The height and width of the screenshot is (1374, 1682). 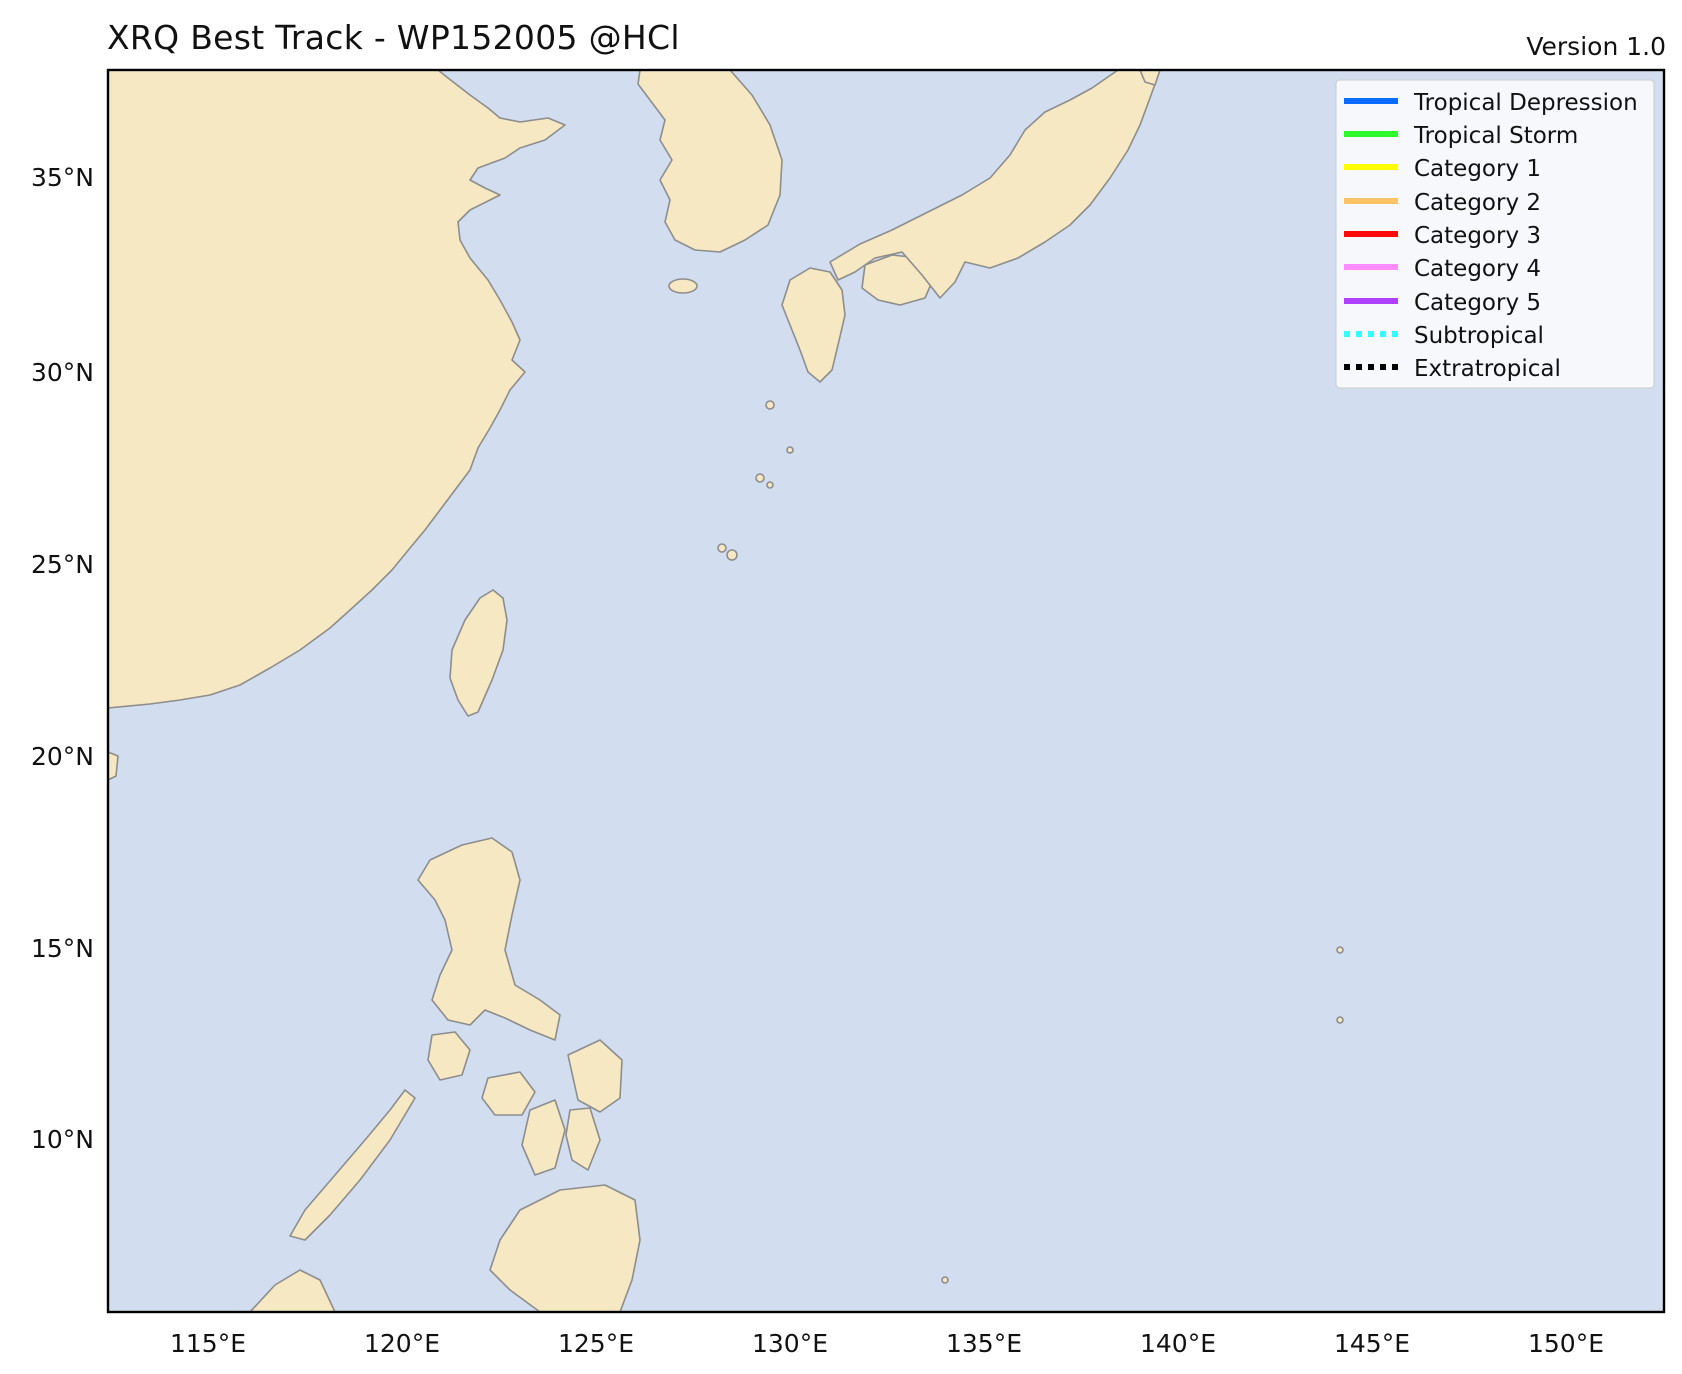 I want to click on lat-label-15: 15°N, so click(x=62, y=948).